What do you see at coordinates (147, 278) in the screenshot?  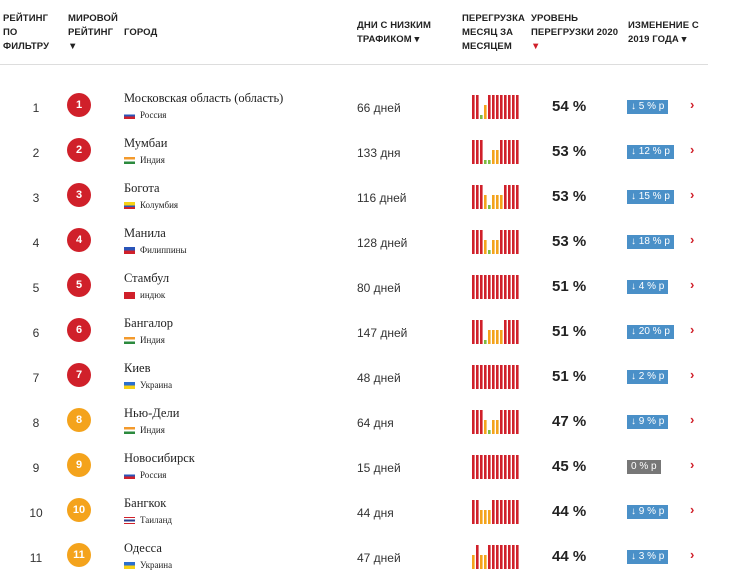 I see `city-name: Стамбул` at bounding box center [147, 278].